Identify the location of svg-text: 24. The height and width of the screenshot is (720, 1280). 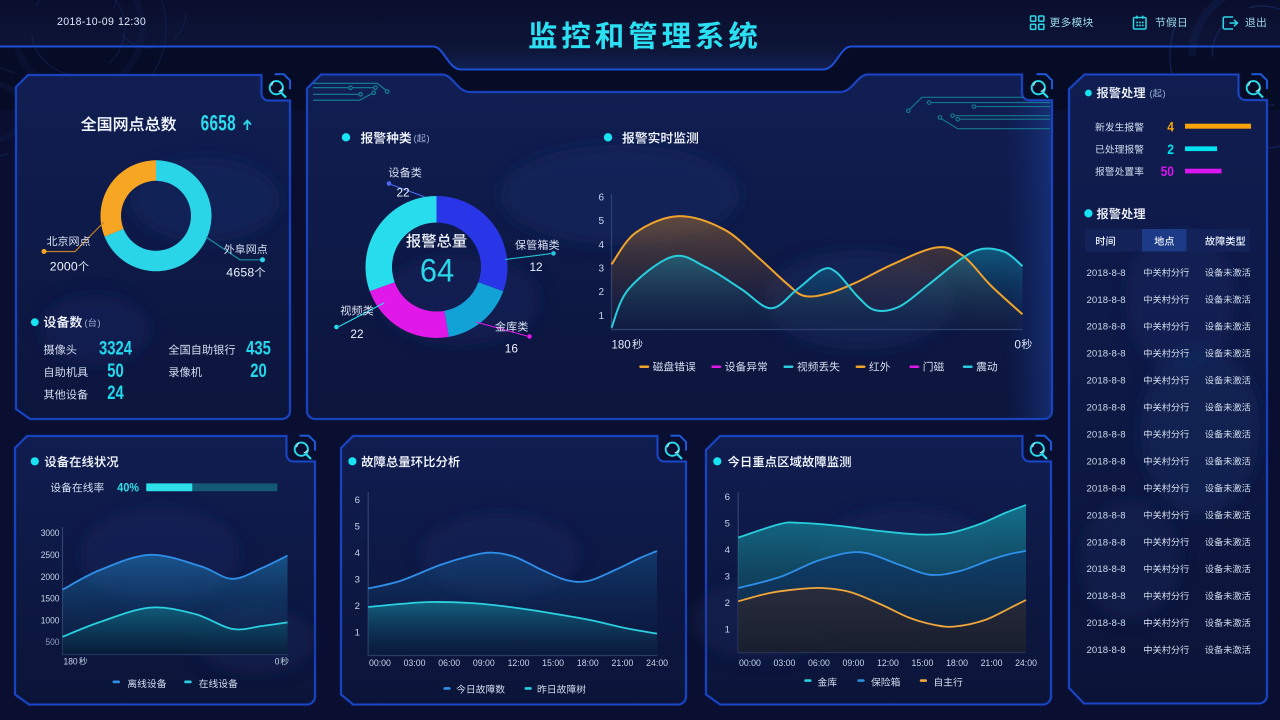
(115, 392).